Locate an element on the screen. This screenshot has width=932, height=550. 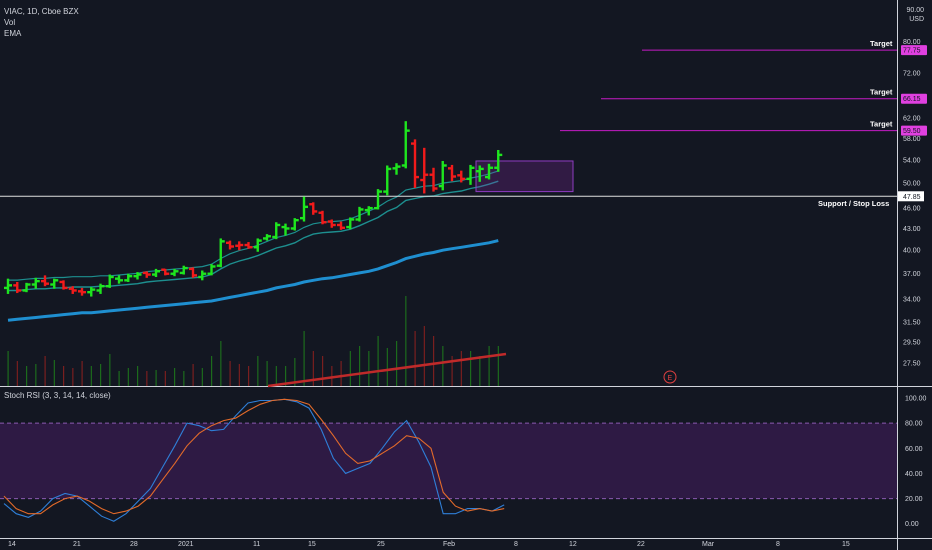
target-price-label: 77.75 is located at coordinates (912, 51).